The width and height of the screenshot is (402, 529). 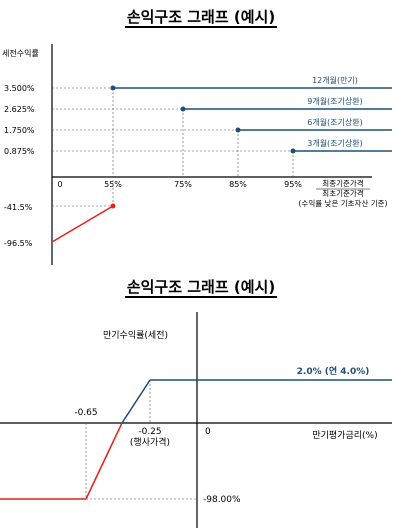 I want to click on chart2-cap-label: 2.0% (연 4.0%), so click(x=333, y=371).